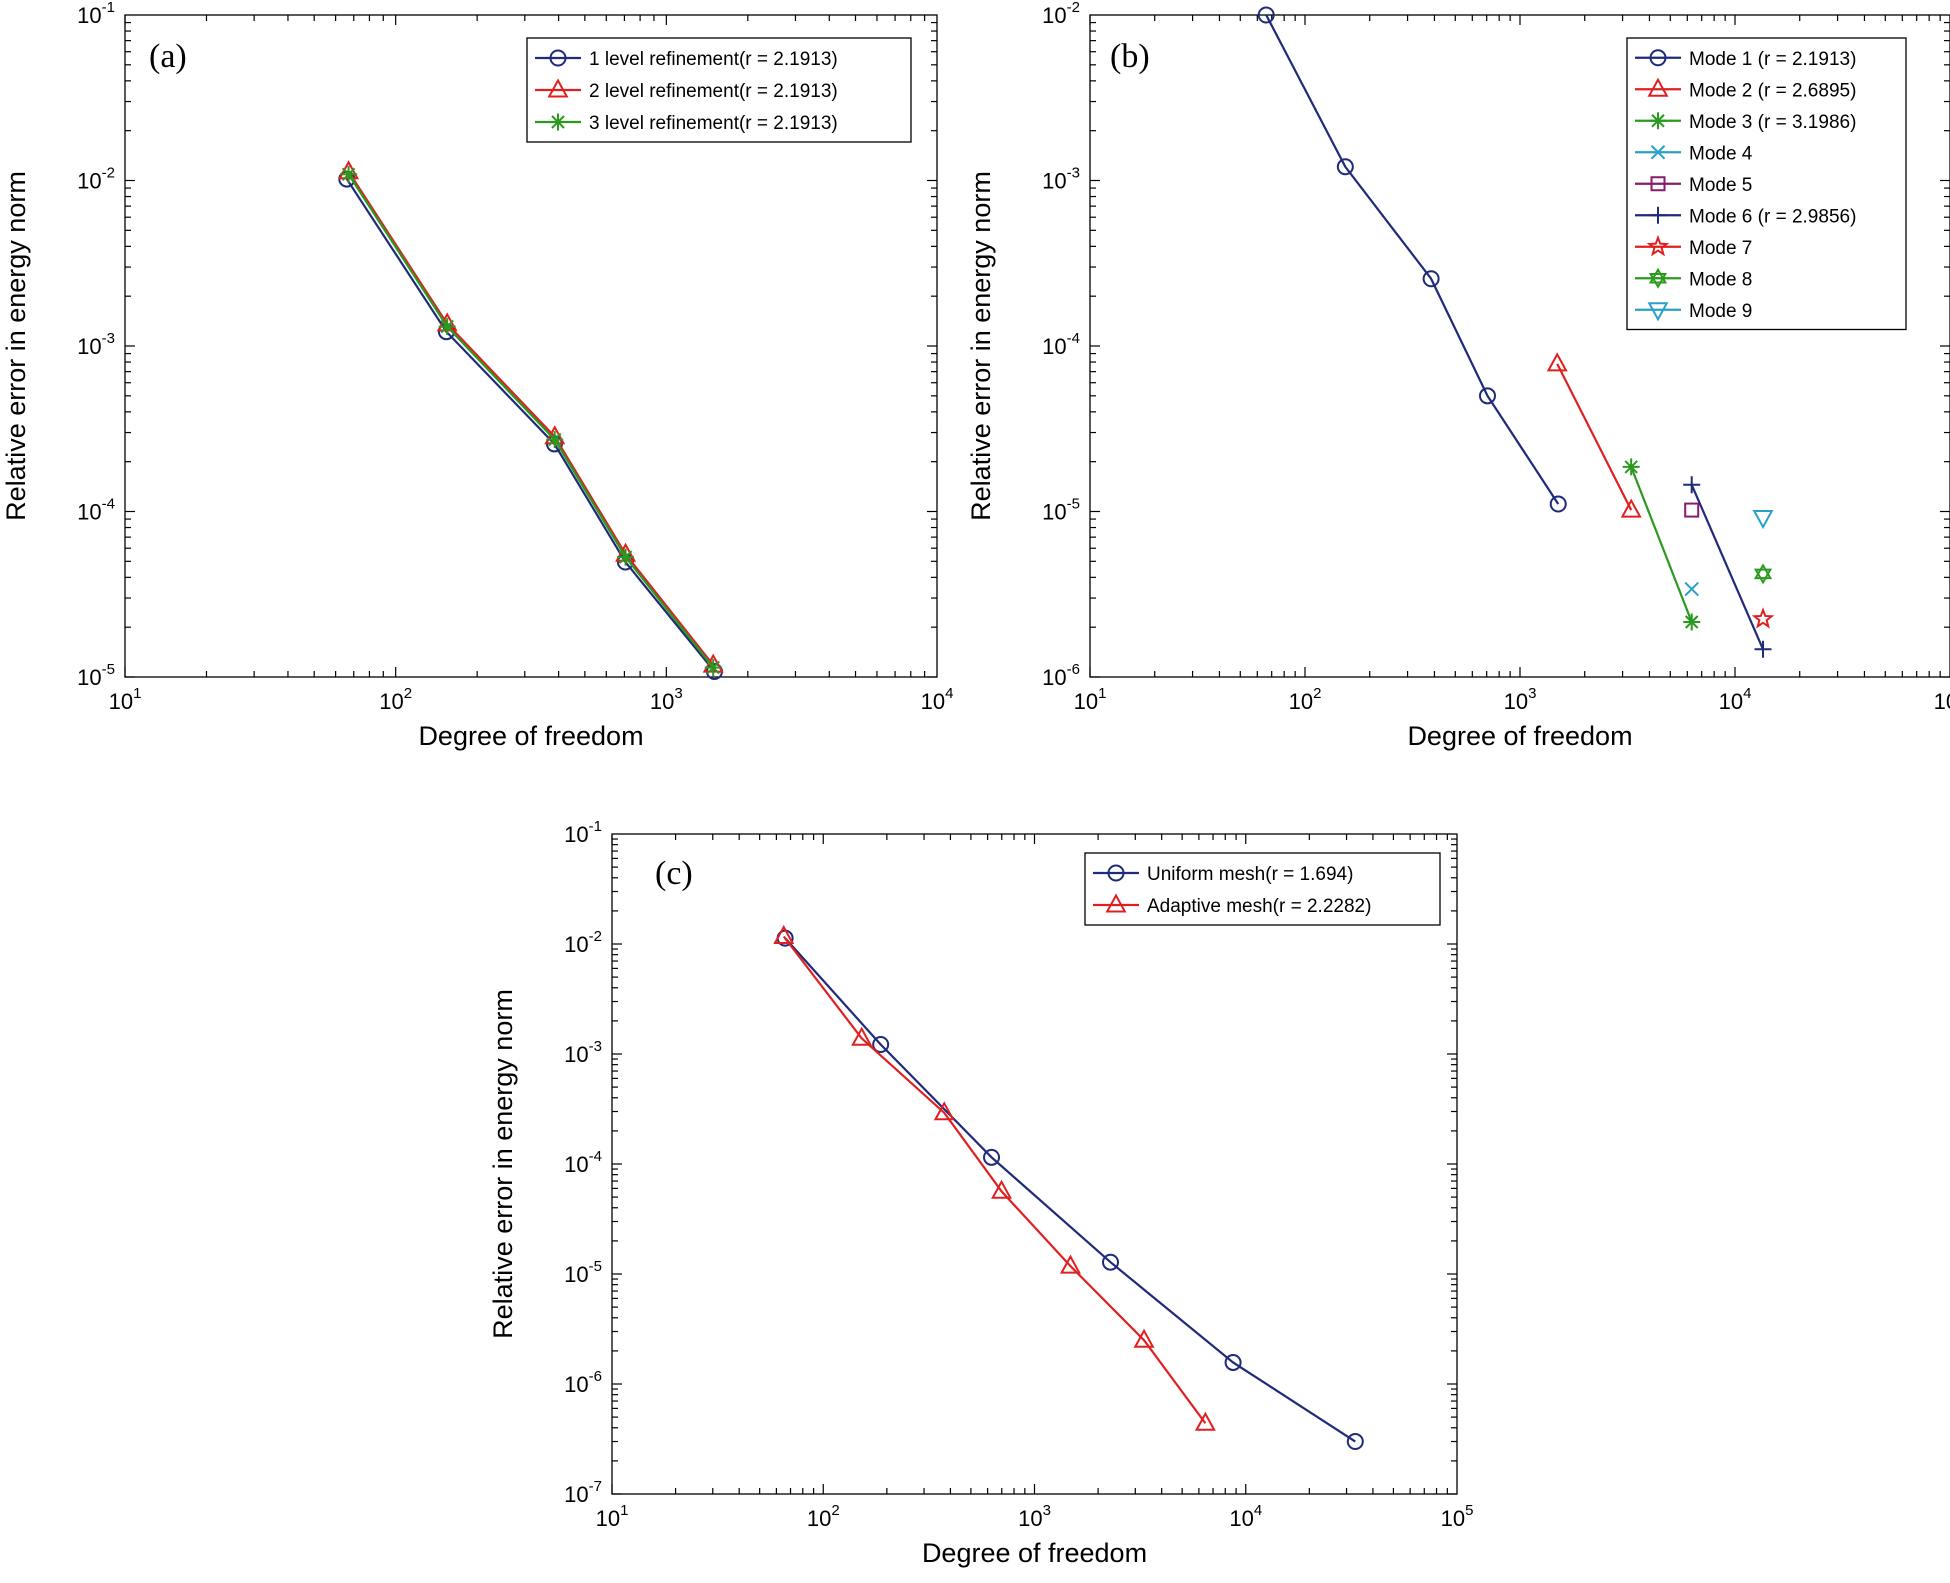 The image size is (1950, 1583). Describe the element at coordinates (1772, 59) in the screenshot. I see `legend-label: Mode 1 (r = 2.1913)` at that location.